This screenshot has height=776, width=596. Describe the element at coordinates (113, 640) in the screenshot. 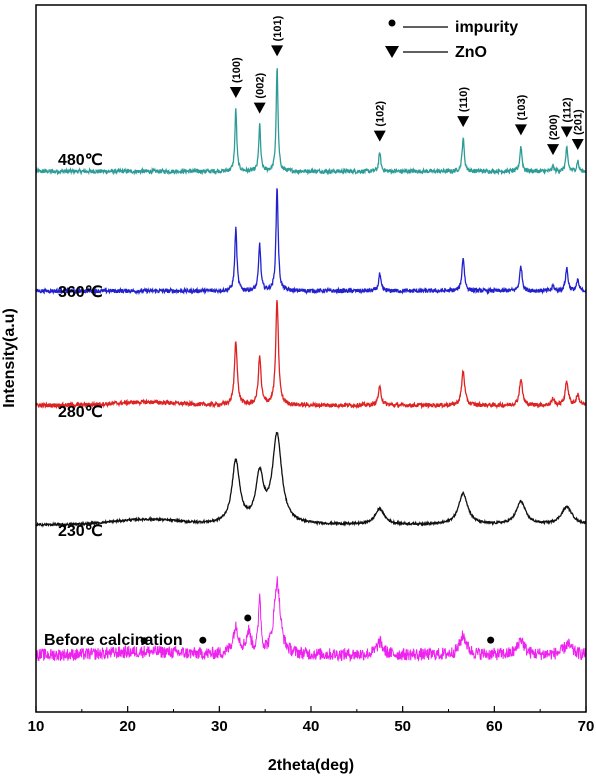

I see `series-label-before-calcination: Before calcination` at that location.